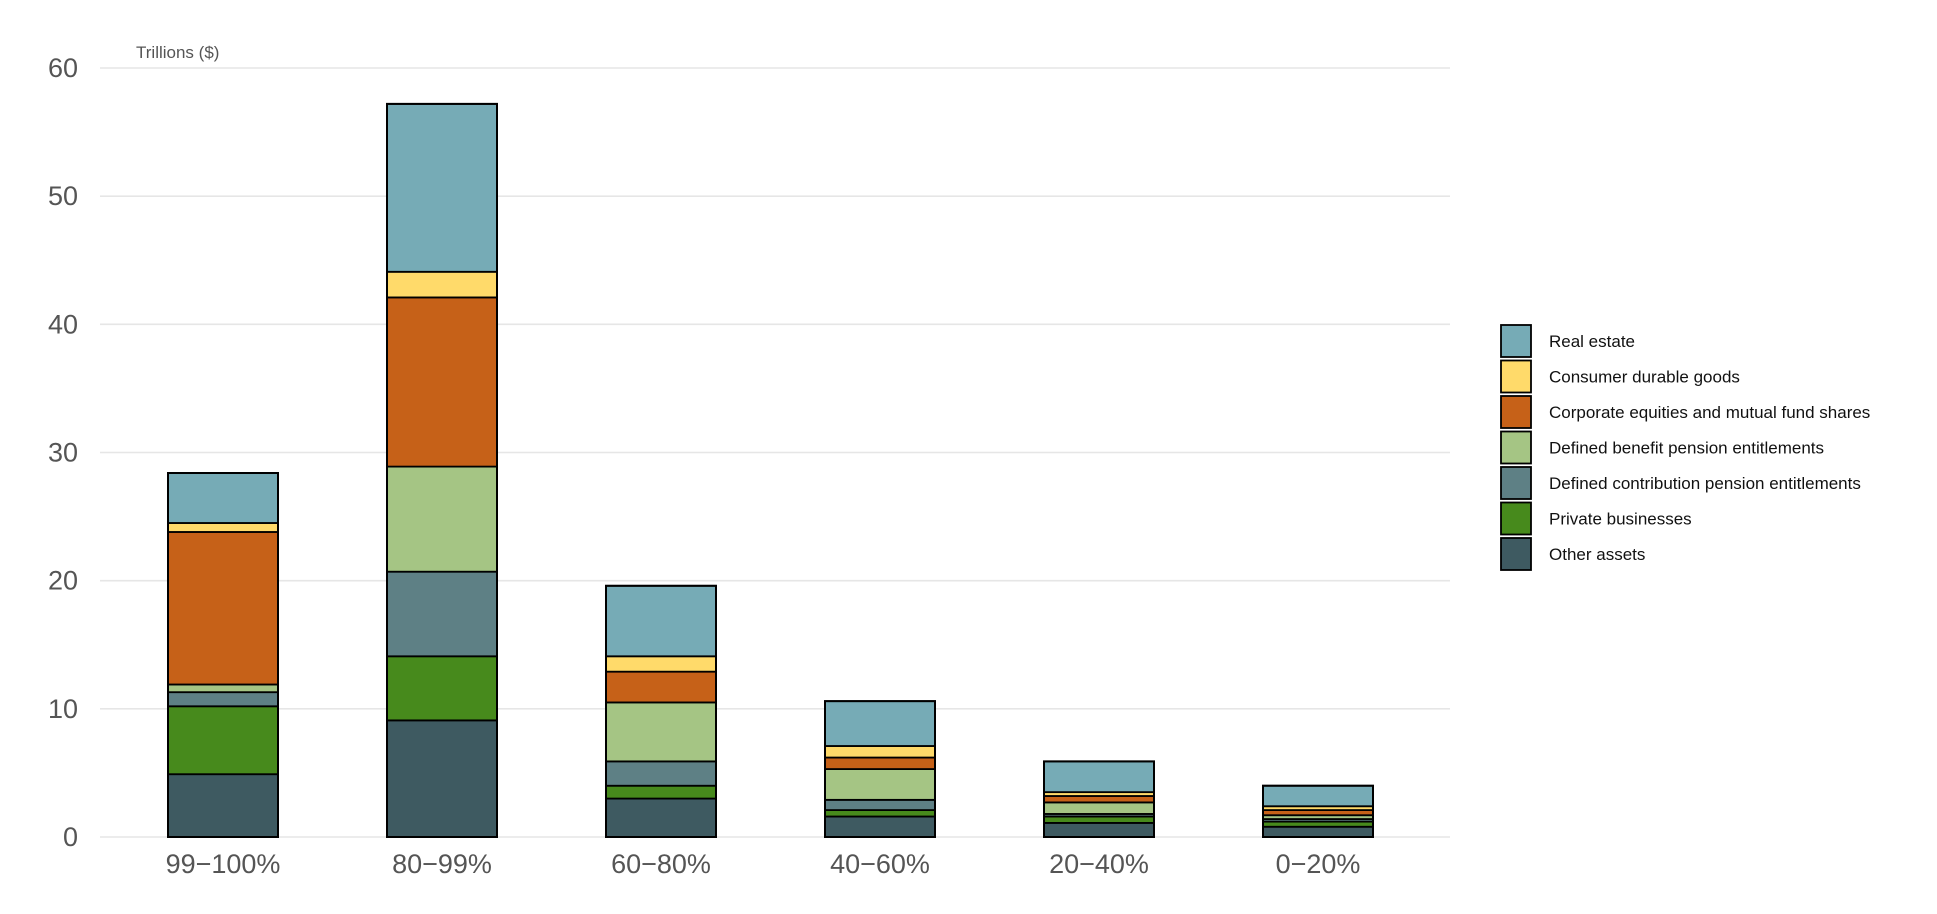 This screenshot has width=1937, height=914. I want to click on legend-label: Consumer durable goods, so click(1644, 377).